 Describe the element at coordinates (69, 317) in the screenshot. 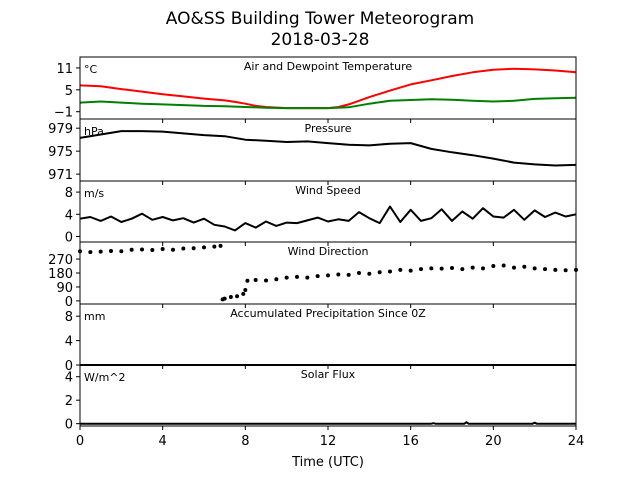

I see `panel-5-ytick-label-2: 8` at that location.